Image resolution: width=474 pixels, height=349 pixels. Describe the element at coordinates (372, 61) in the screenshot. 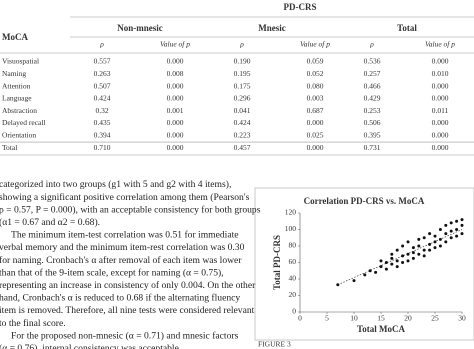

I see `table-cell: 0.536` at that location.